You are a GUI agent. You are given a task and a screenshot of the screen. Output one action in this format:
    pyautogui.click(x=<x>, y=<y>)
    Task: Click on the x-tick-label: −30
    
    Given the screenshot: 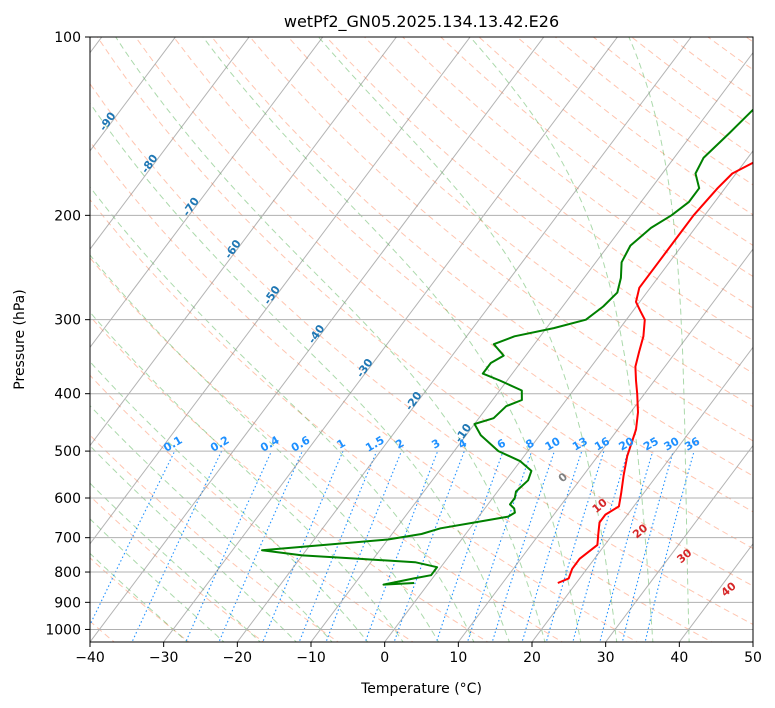 What is the action you would take?
    pyautogui.click(x=164, y=658)
    